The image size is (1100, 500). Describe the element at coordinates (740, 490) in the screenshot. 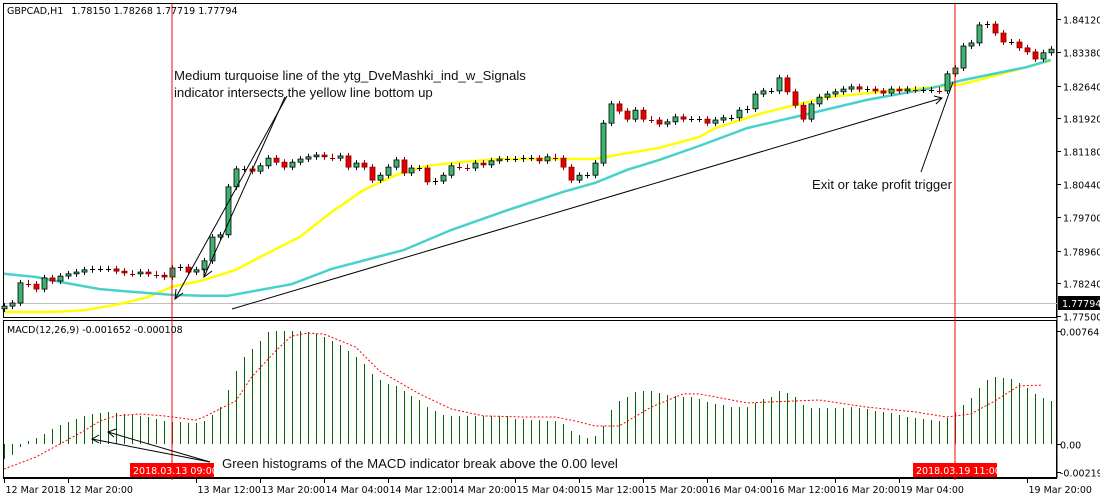

I see `time-tick-label: 16 Mar 04:00` at that location.